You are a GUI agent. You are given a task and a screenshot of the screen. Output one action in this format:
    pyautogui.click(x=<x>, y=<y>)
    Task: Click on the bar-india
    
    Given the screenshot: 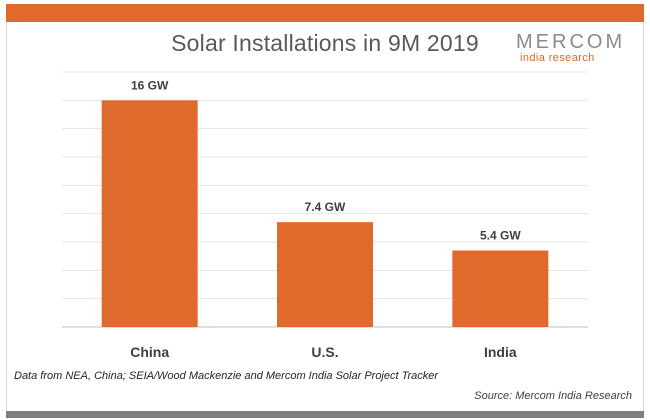 What is the action you would take?
    pyautogui.click(x=500, y=288)
    